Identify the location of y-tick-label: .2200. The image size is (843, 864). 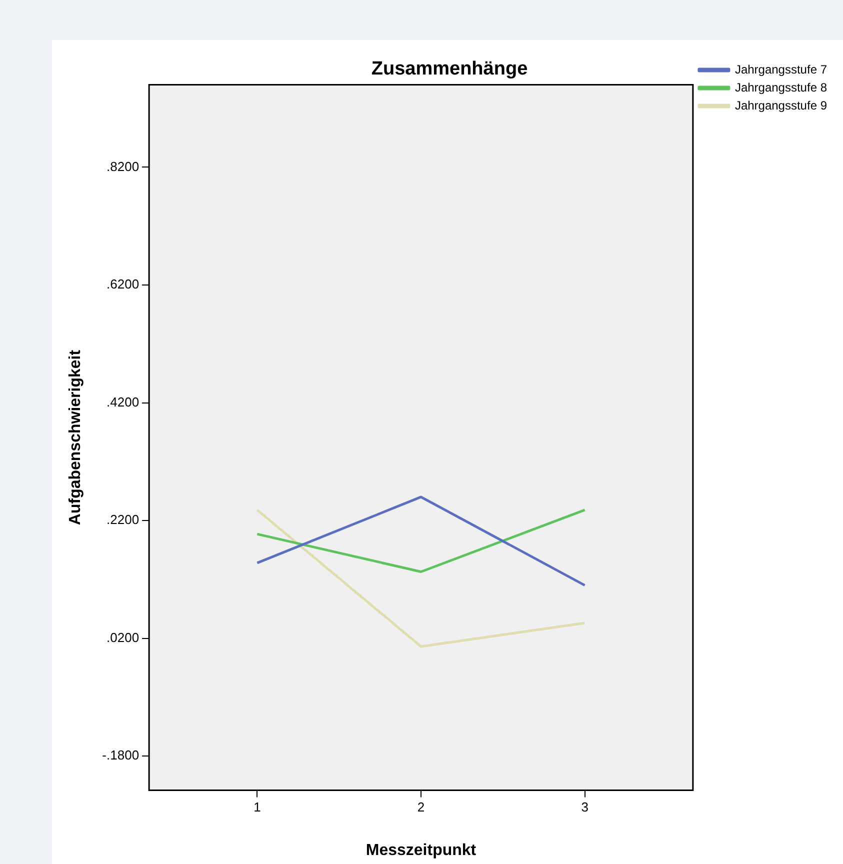
(123, 520).